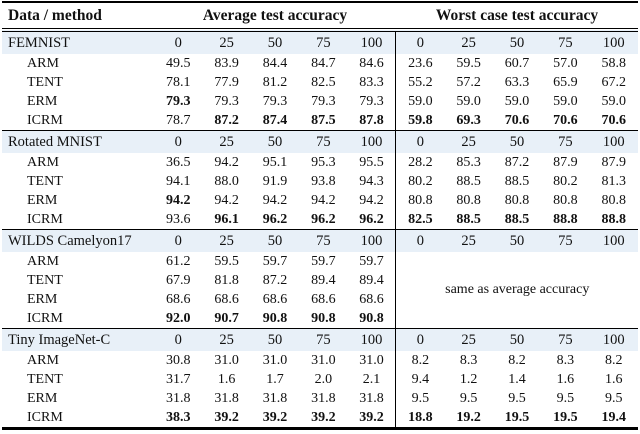  I want to click on worst-value-cell: 57.0, so click(565, 63).